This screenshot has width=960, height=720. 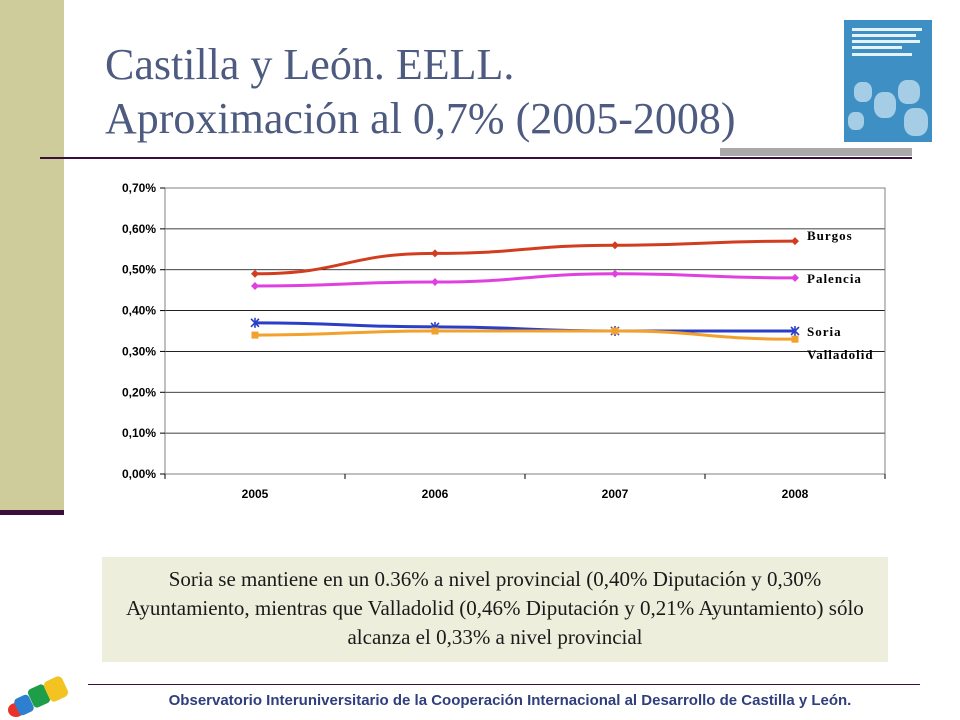 What do you see at coordinates (525, 290) in the screenshot?
I see `chart-series` at bounding box center [525, 290].